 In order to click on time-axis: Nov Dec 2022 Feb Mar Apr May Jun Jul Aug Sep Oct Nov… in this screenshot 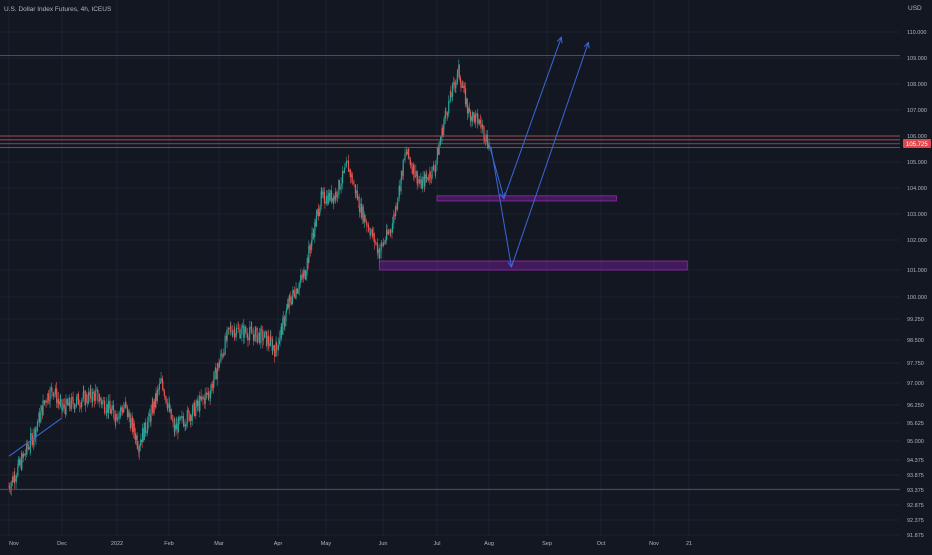, I will do `click(350, 544)`.